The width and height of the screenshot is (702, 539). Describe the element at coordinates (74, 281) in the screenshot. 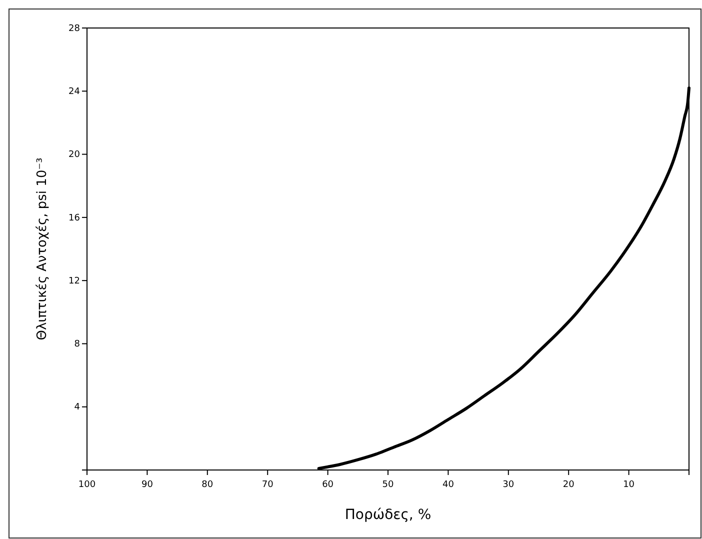

I see `y-tick-label: 12` at that location.